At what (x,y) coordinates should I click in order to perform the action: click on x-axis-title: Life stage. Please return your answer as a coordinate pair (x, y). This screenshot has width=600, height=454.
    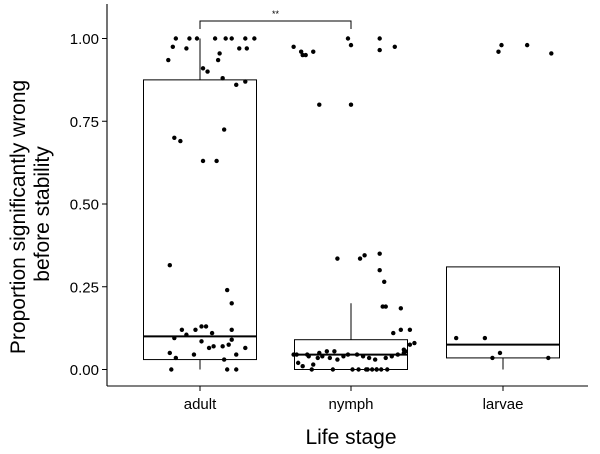
    Looking at the image, I should click on (350, 437).